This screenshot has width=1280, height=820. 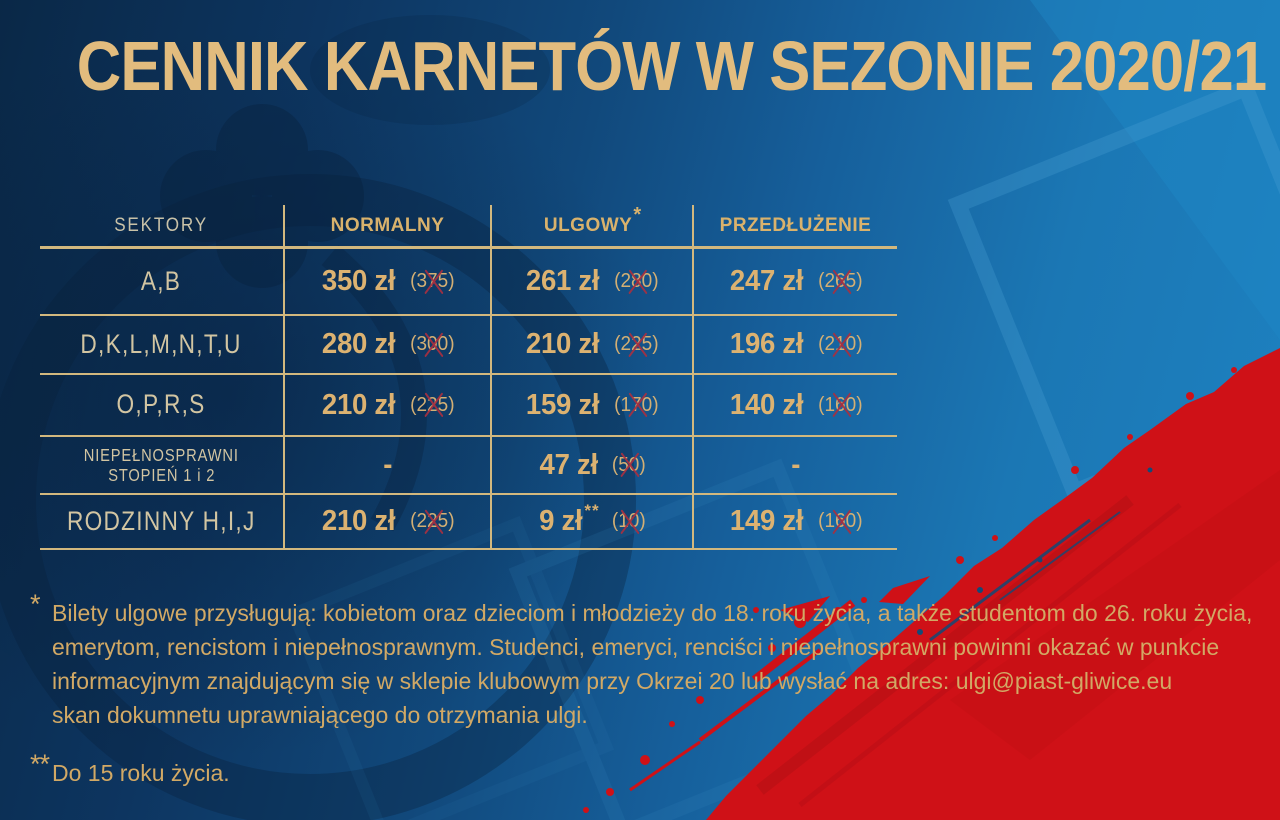 I want to click on footnote-rodzinny: ** Do 15 roku życia., so click(x=642, y=769).